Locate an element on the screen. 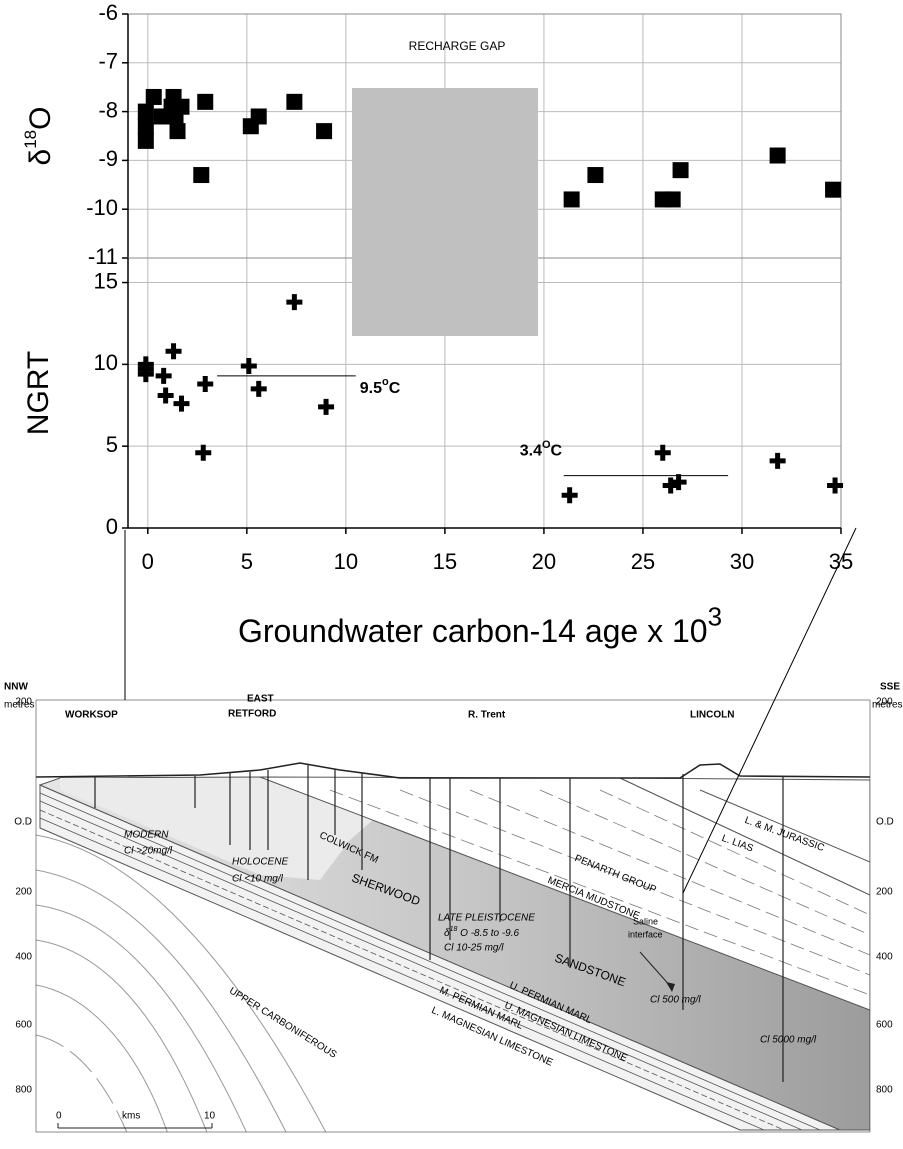  unit-label: interface is located at coordinates (645, 934).